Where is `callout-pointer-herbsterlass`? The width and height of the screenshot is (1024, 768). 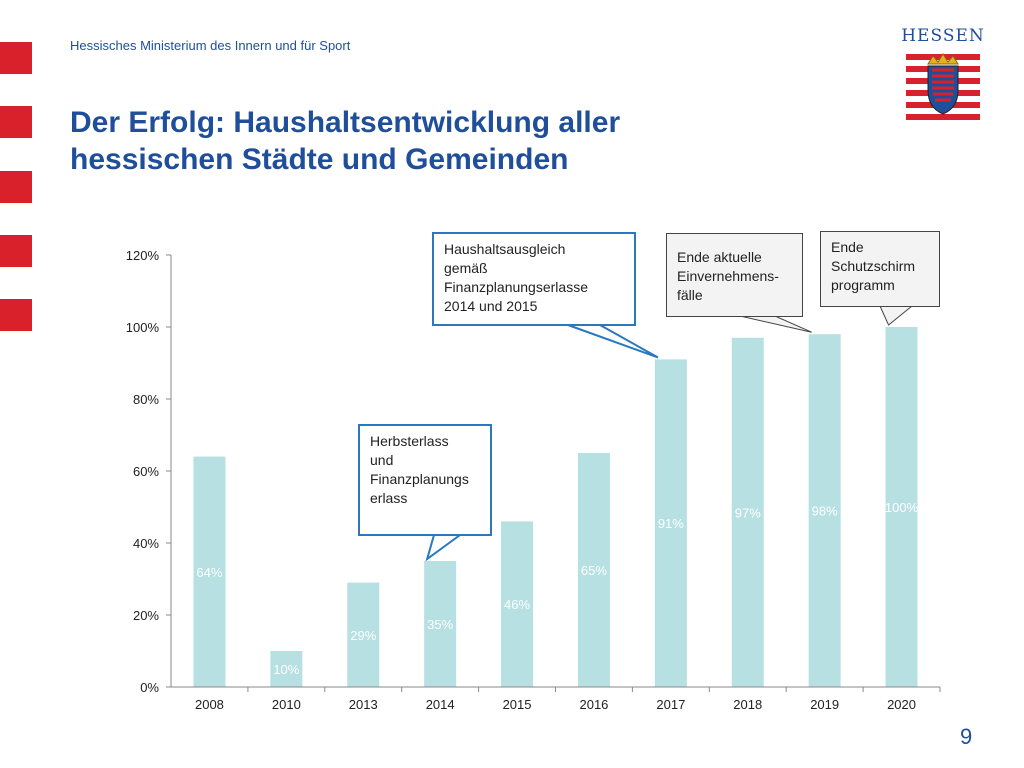
callout-pointer-herbsterlass is located at coordinates (444, 548).